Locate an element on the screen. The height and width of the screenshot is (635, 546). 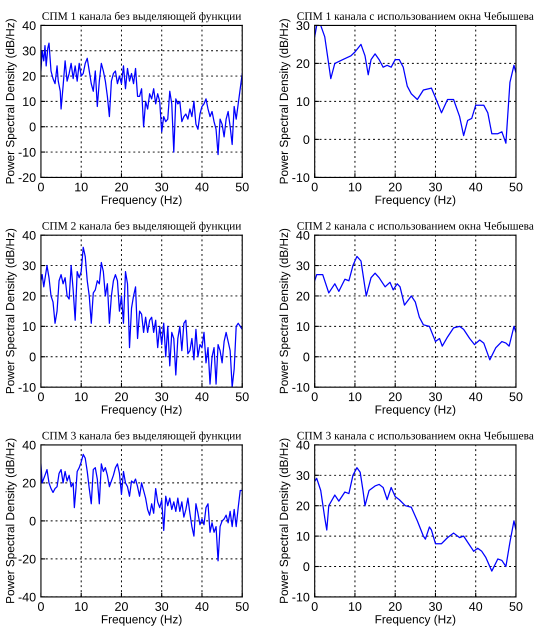
y-tick-label: -40 is located at coordinates (27, 597).